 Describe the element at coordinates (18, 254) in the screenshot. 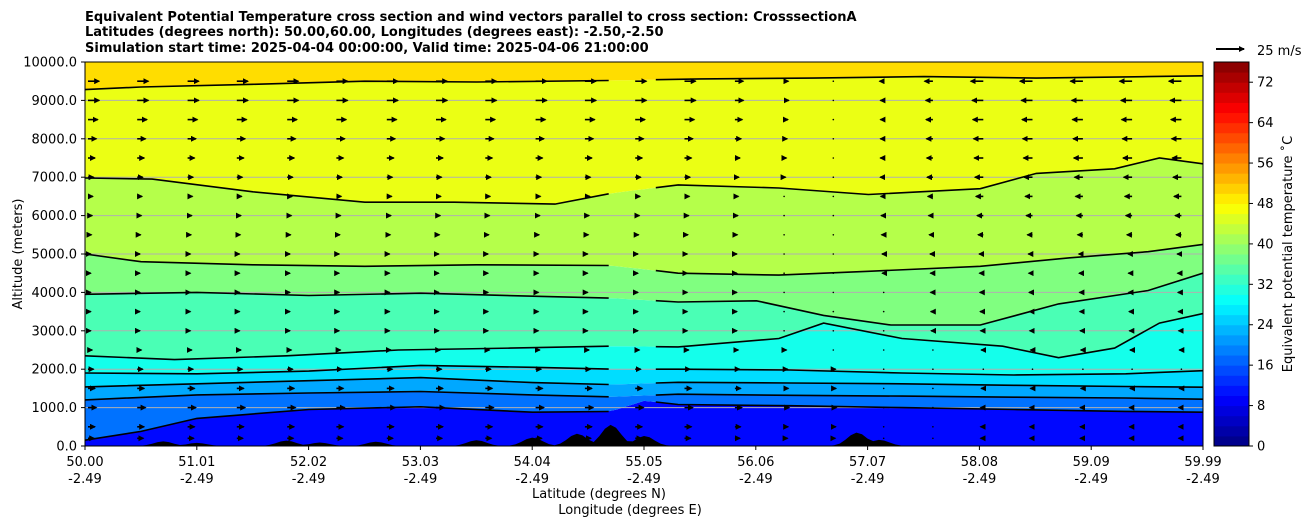

I see `y-axis-label: Altitude (meters)` at that location.